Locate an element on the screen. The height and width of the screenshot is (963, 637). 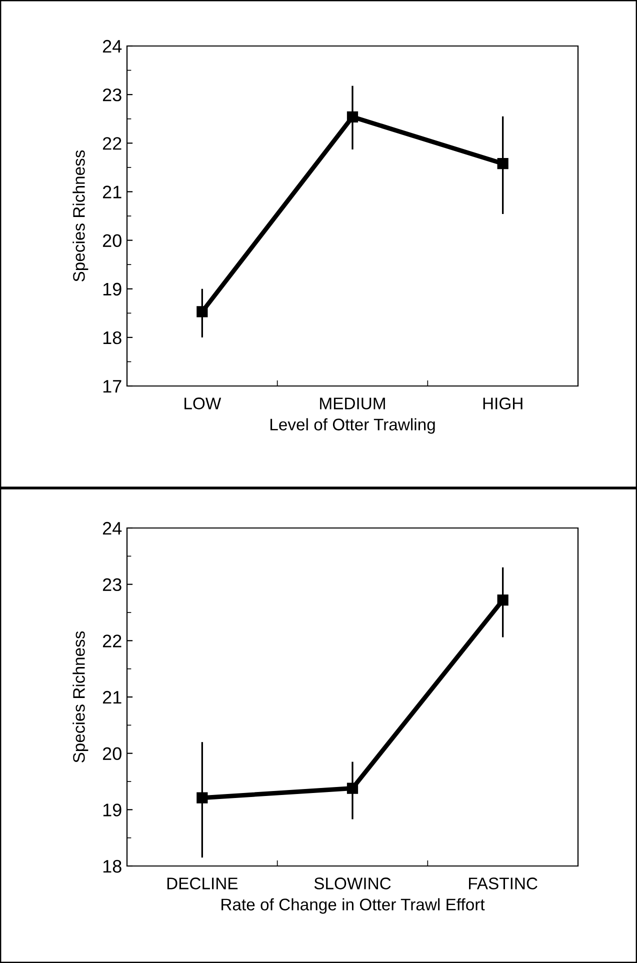
x-tick-label: DECLINE is located at coordinates (202, 884).